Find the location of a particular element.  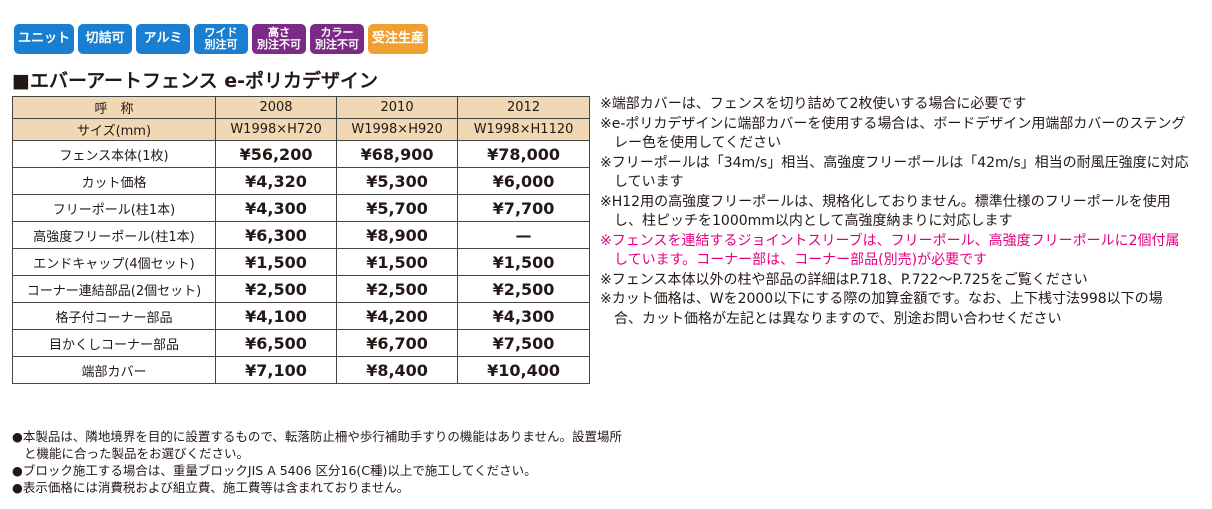

price: ¥56,200 is located at coordinates (276, 154).